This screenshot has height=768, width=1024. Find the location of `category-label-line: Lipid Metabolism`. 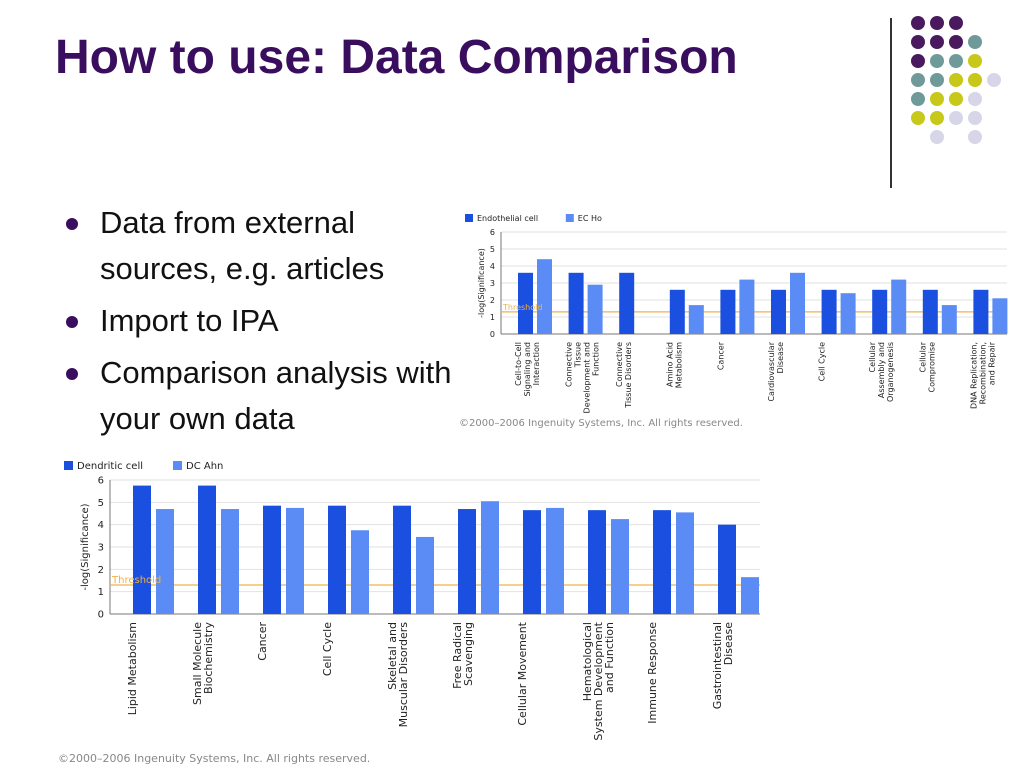

category-label-line: Lipid Metabolism is located at coordinates (132, 668).